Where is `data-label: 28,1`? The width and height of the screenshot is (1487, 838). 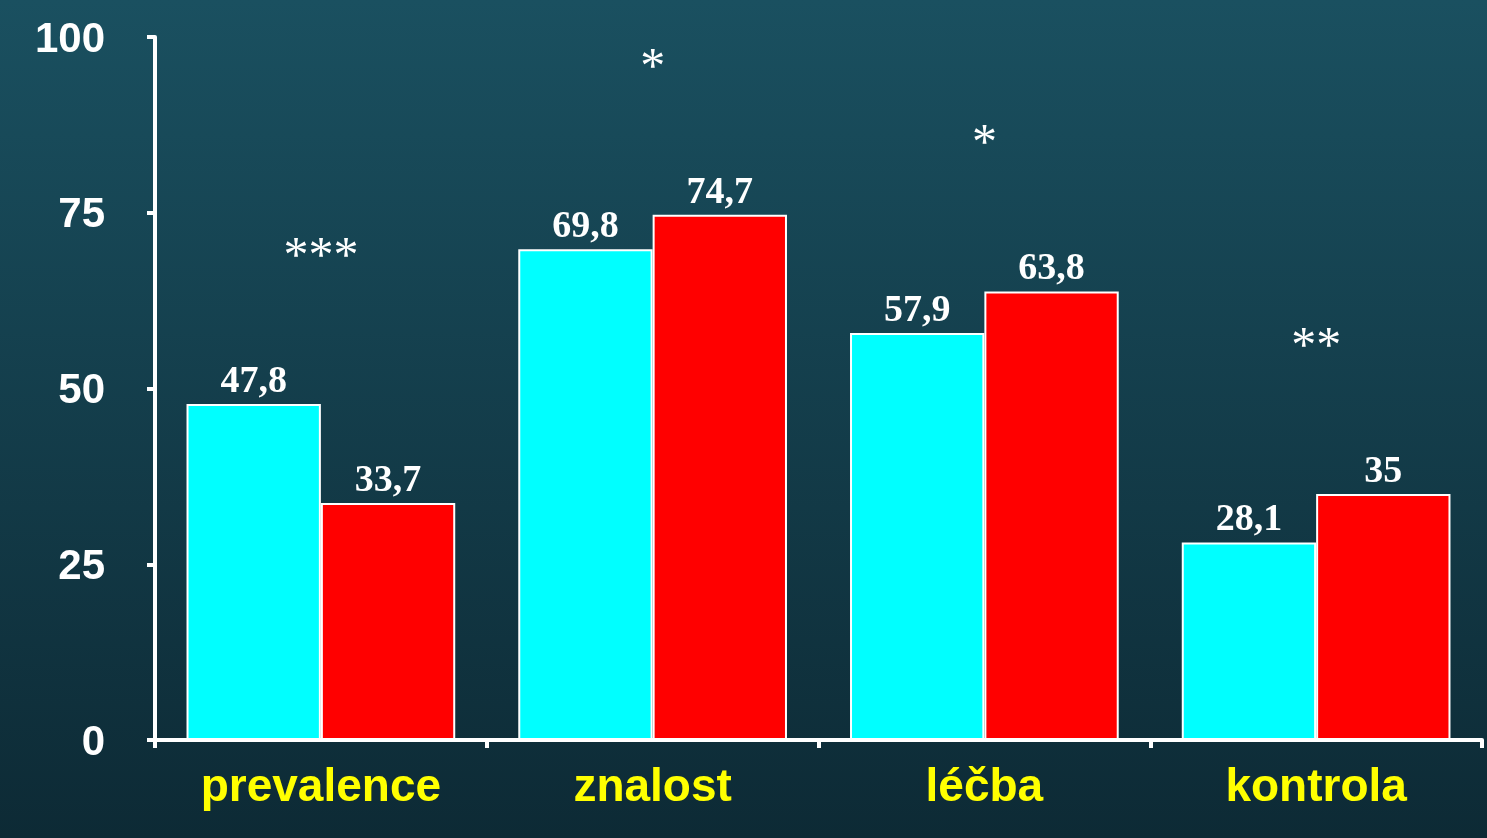 data-label: 28,1 is located at coordinates (1249, 517).